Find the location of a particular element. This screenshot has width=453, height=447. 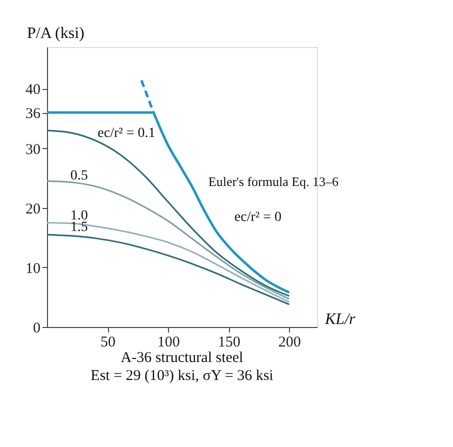

annotation: ec/r² = 0 is located at coordinates (258, 217).